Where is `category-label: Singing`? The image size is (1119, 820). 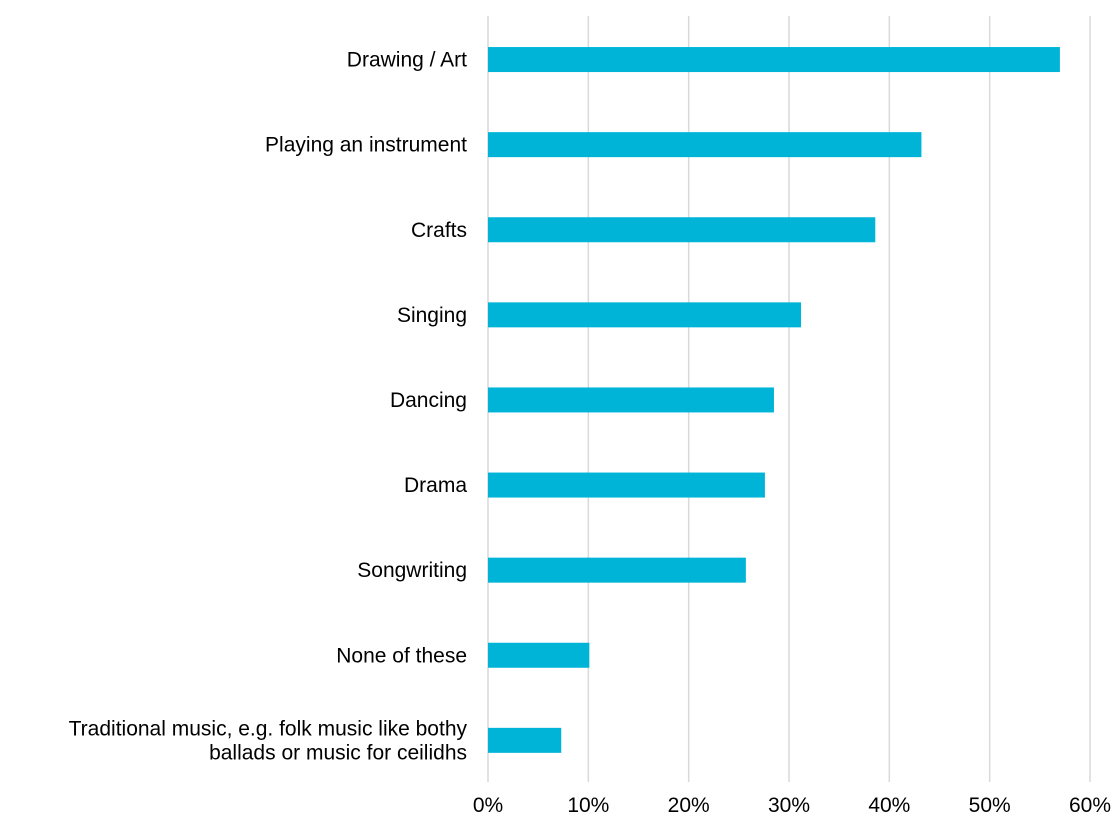
category-label: Singing is located at coordinates (432, 315).